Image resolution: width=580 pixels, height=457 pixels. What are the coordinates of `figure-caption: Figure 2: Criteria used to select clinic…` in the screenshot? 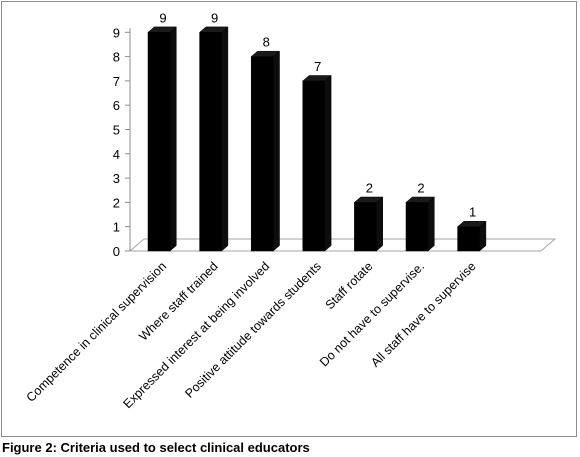 It's located at (156, 447).